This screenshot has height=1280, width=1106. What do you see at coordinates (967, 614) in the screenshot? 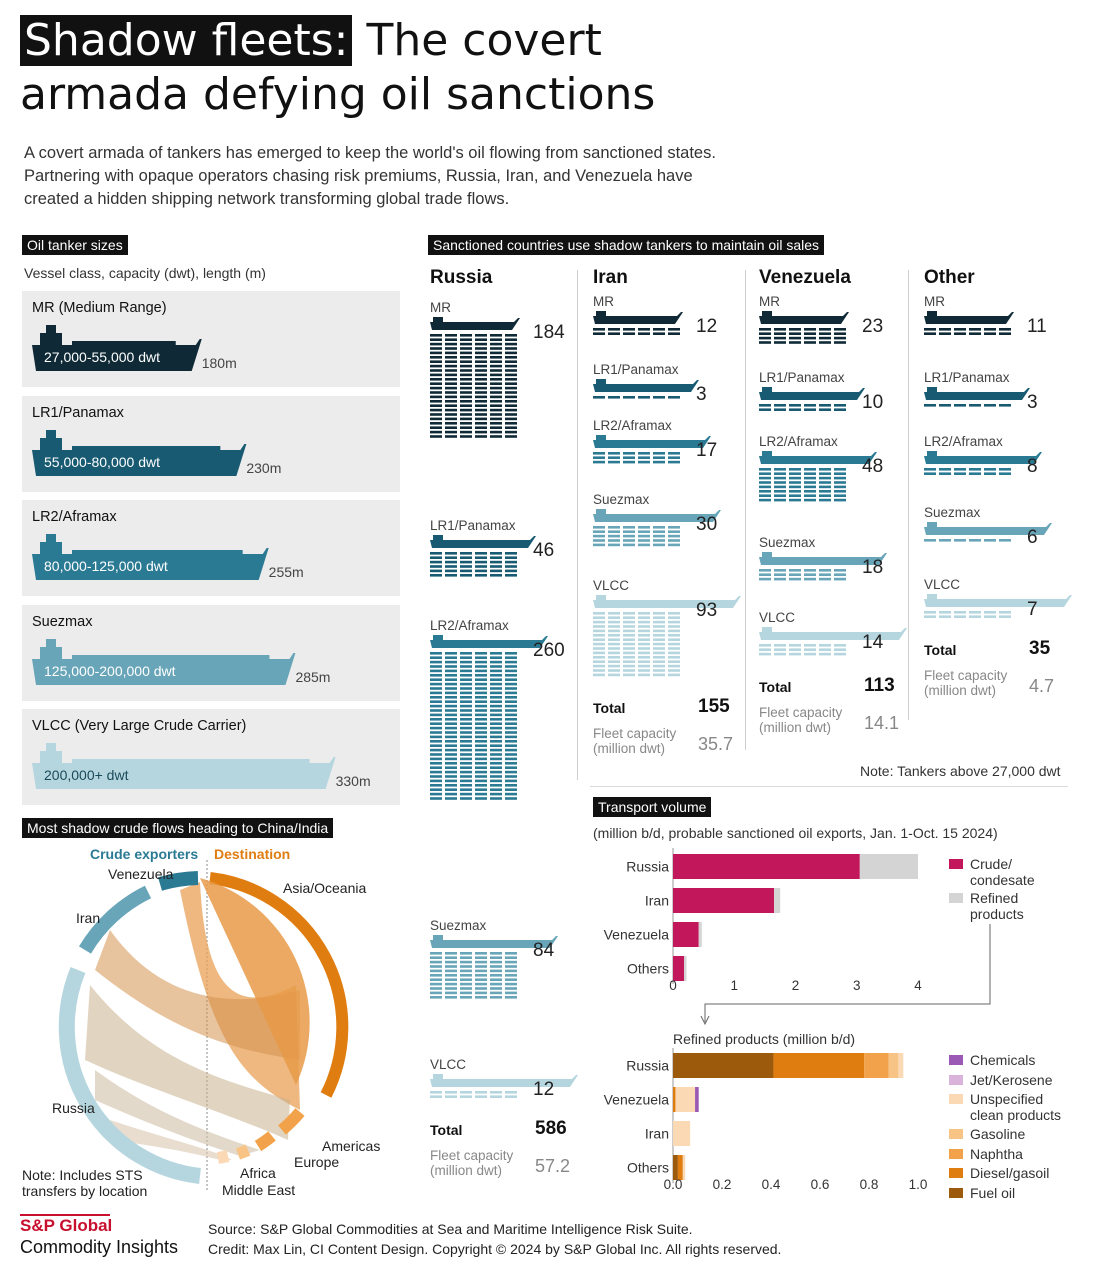
I see `fleet-count-grid` at bounding box center [967, 614].